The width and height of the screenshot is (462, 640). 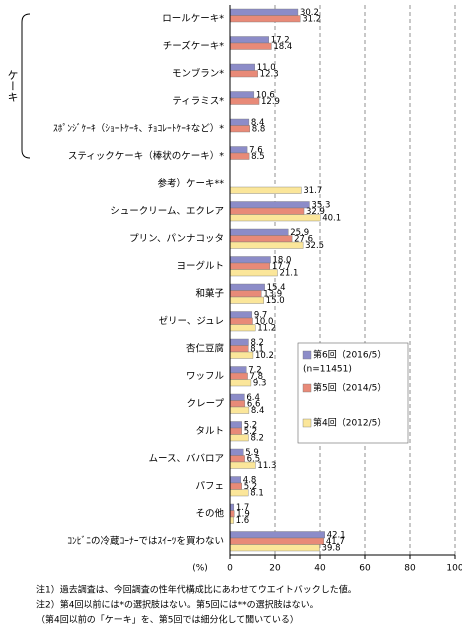 What do you see at coordinates (309, 13) in the screenshot?
I see `value-label: 30.2` at bounding box center [309, 13].